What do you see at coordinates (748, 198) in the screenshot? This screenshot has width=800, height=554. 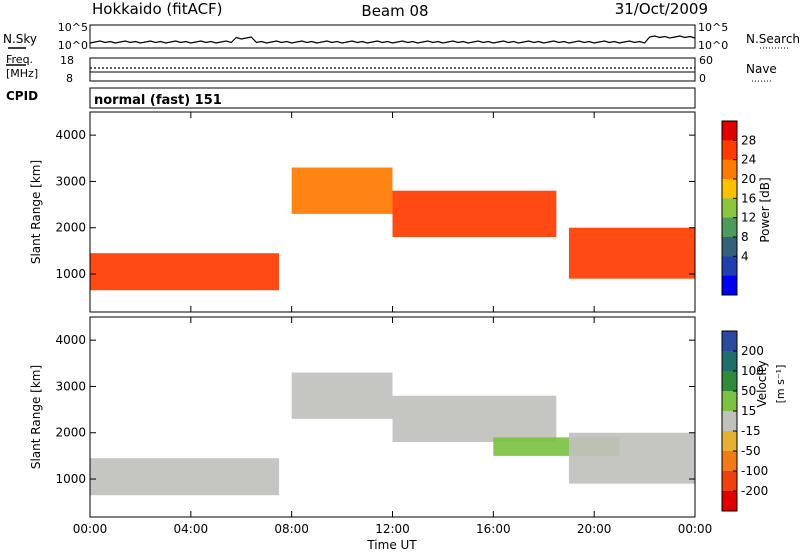 I see `colorbar-tick-label: 16` at bounding box center [748, 198].